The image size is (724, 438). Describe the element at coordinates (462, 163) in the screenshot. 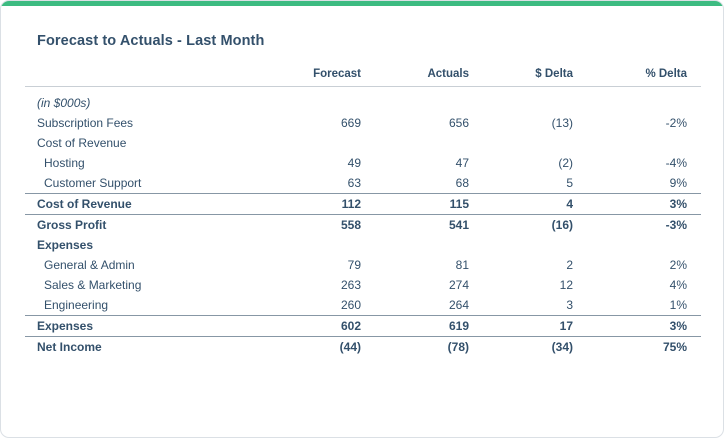

I see `cell-value: 47` at that location.